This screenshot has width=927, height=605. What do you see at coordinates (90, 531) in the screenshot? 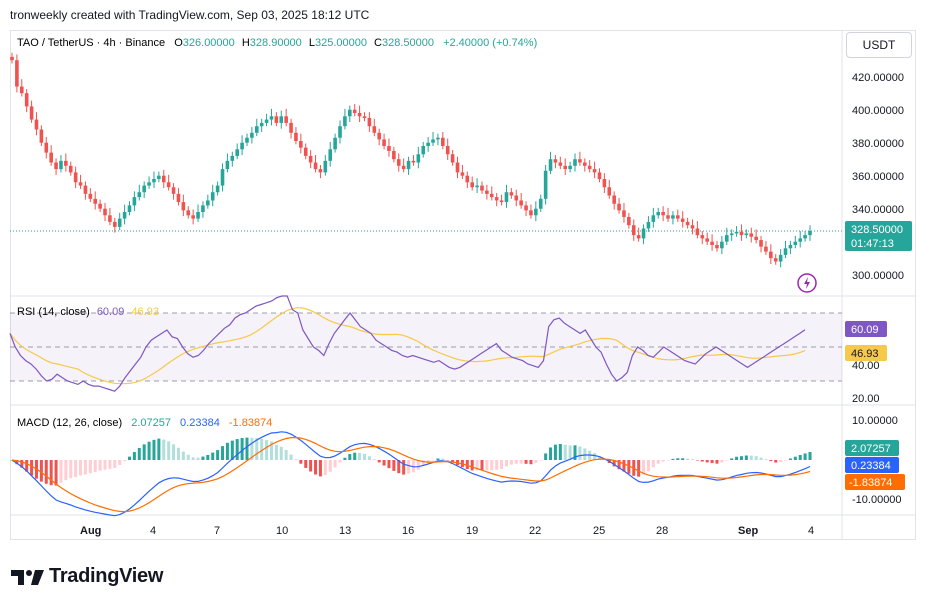
I see `time-tick: Aug` at bounding box center [90, 531].